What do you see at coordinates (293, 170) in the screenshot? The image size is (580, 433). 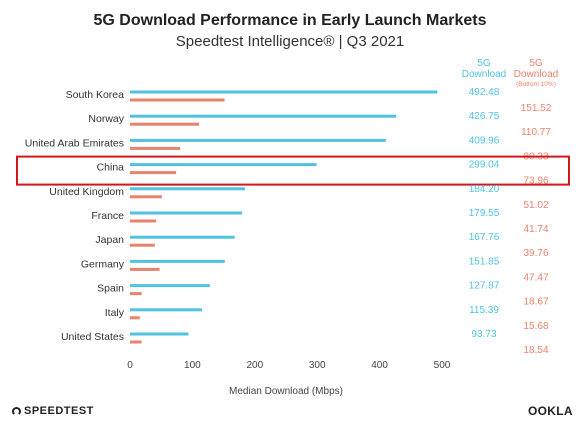 I see `highlight-box` at bounding box center [293, 170].